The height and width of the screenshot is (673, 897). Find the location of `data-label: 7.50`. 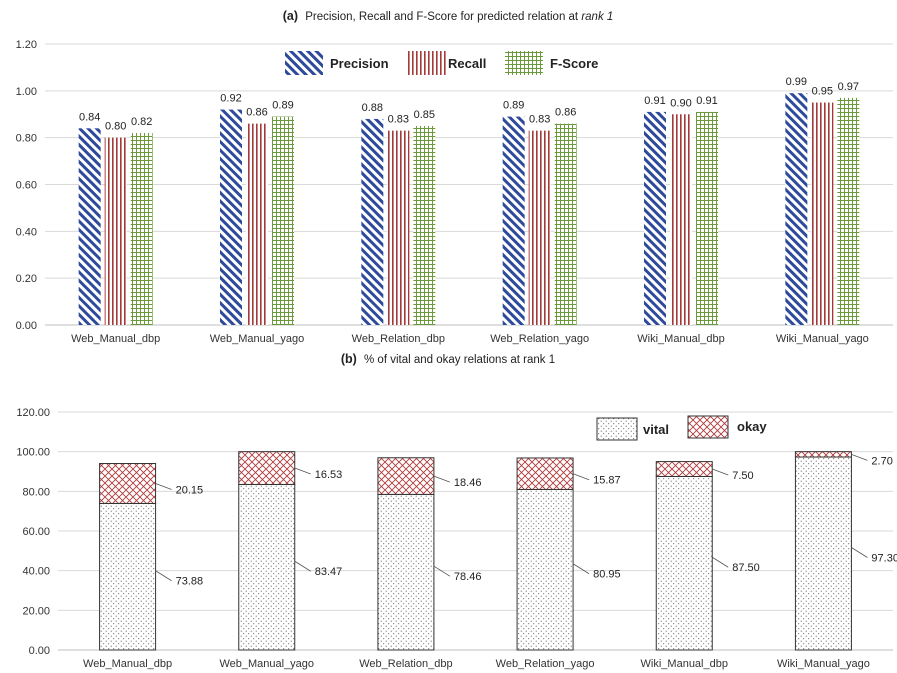

data-label: 7.50 is located at coordinates (742, 476).